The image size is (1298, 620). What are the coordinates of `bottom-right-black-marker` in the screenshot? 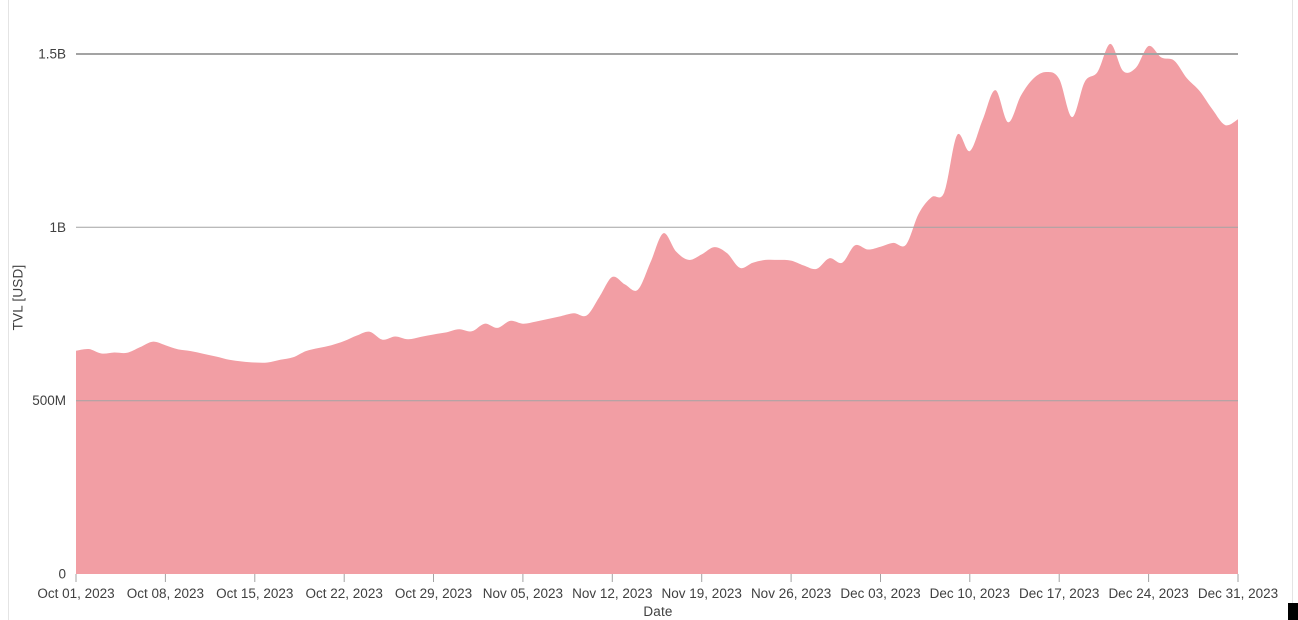 It's located at (1293, 611).